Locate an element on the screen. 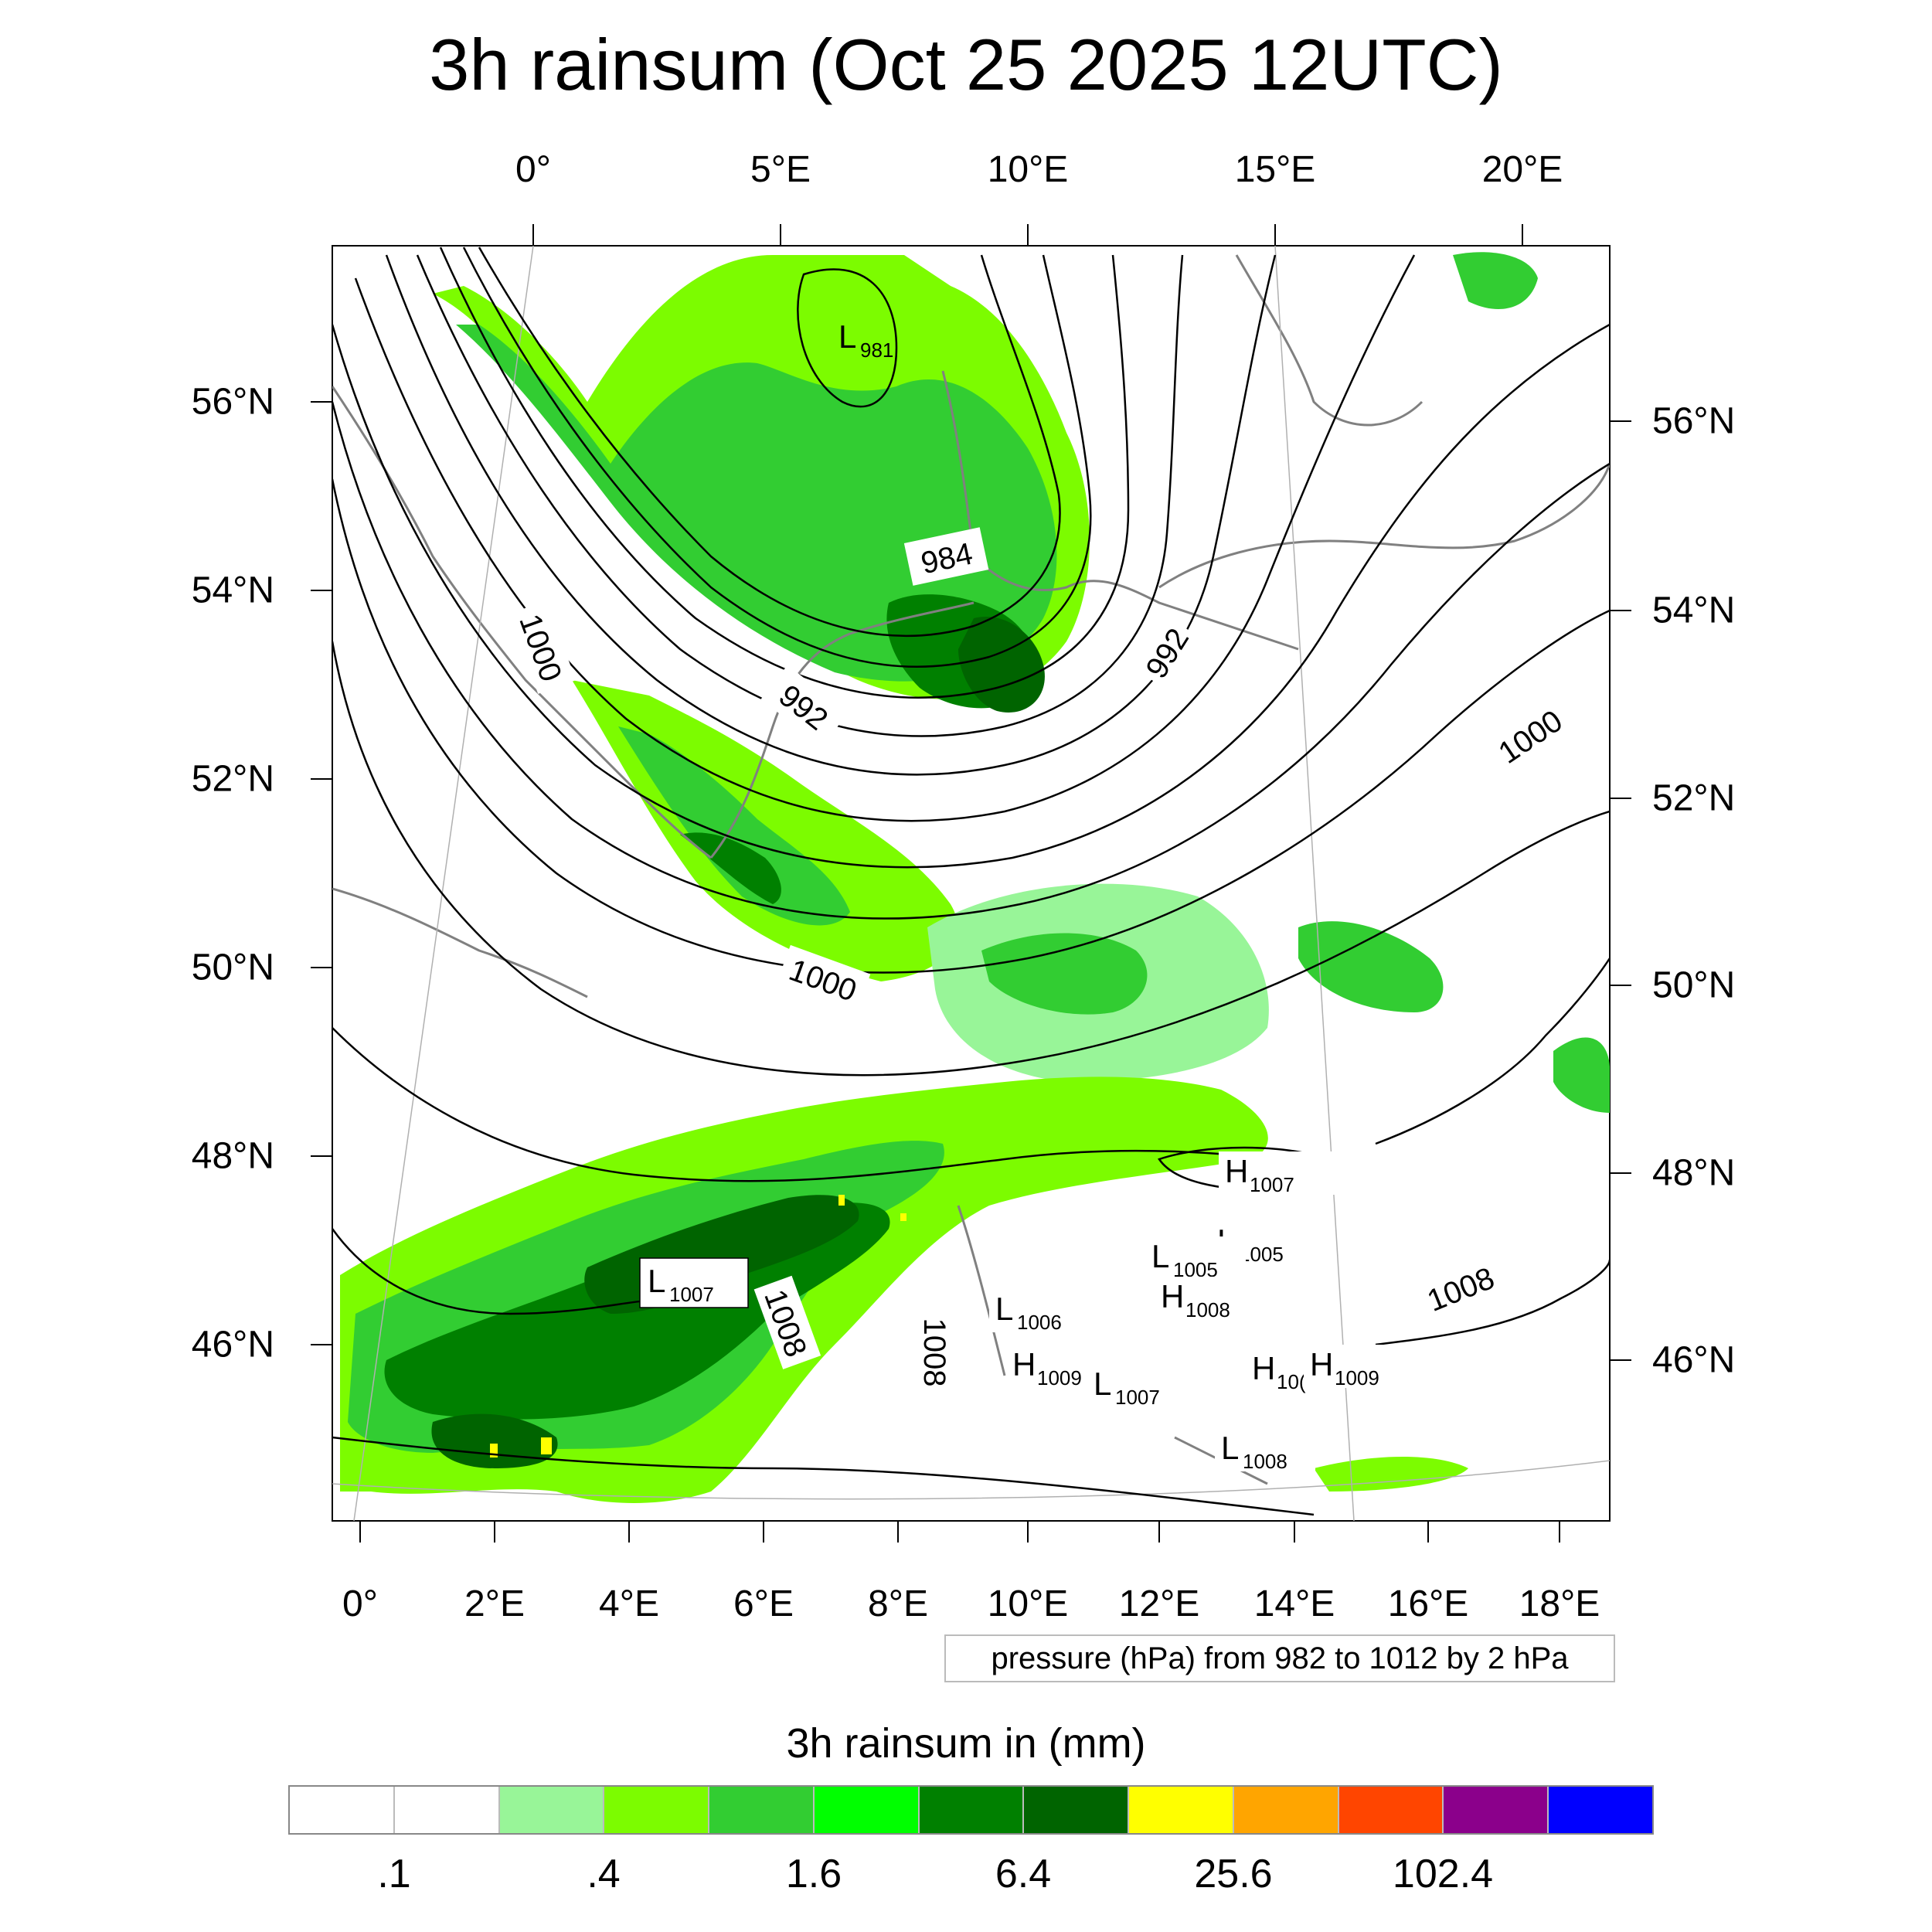 The width and height of the screenshot is (1932, 1932). lon-label-top: 10°E is located at coordinates (1028, 169).